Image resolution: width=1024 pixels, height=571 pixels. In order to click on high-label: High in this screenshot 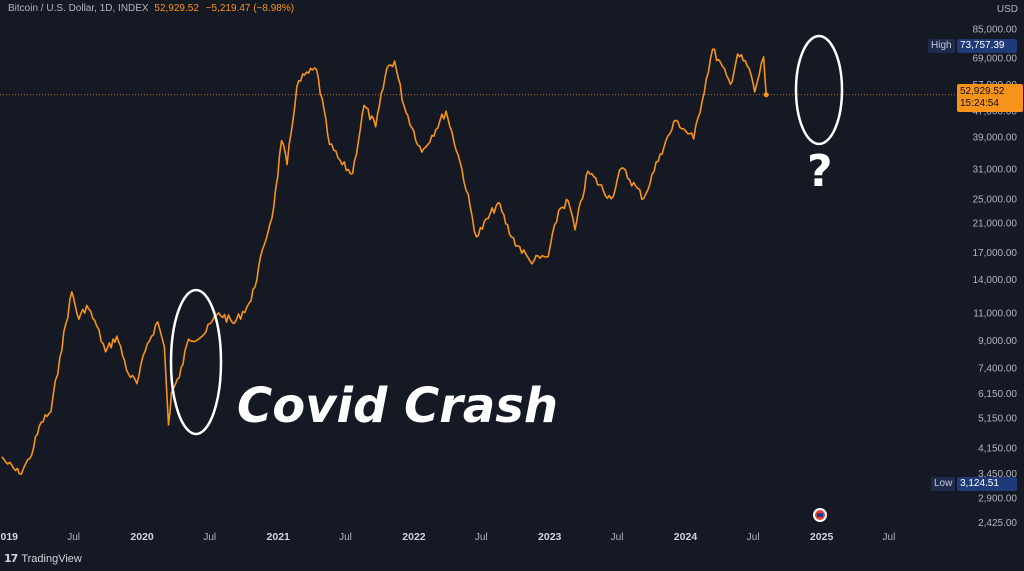, I will do `click(941, 46)`.